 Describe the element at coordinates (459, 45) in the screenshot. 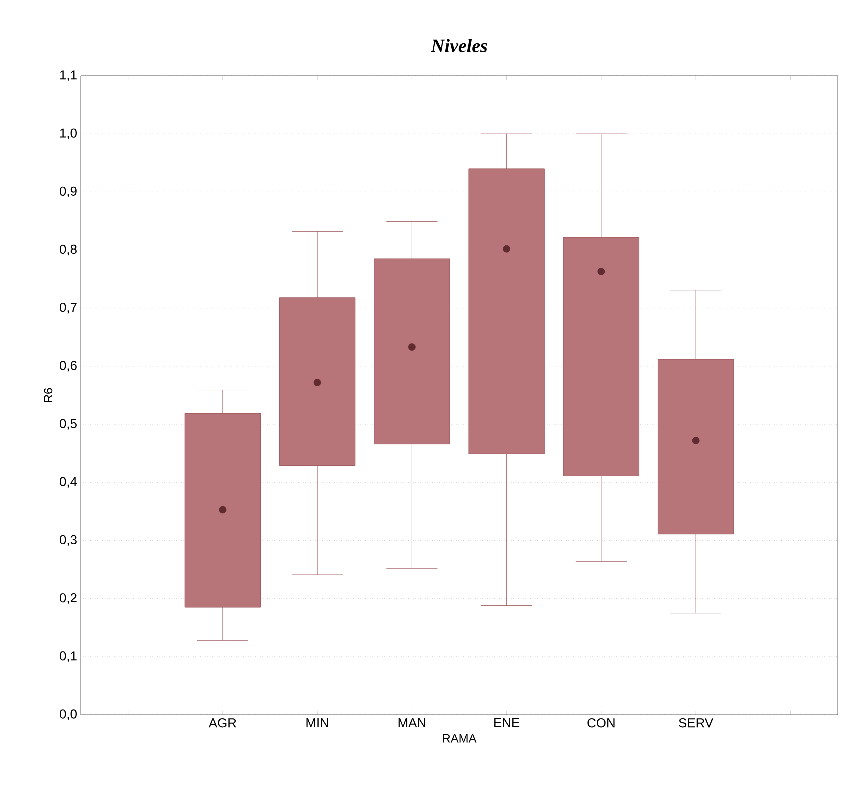

I see `chart-title: Niveles` at that location.